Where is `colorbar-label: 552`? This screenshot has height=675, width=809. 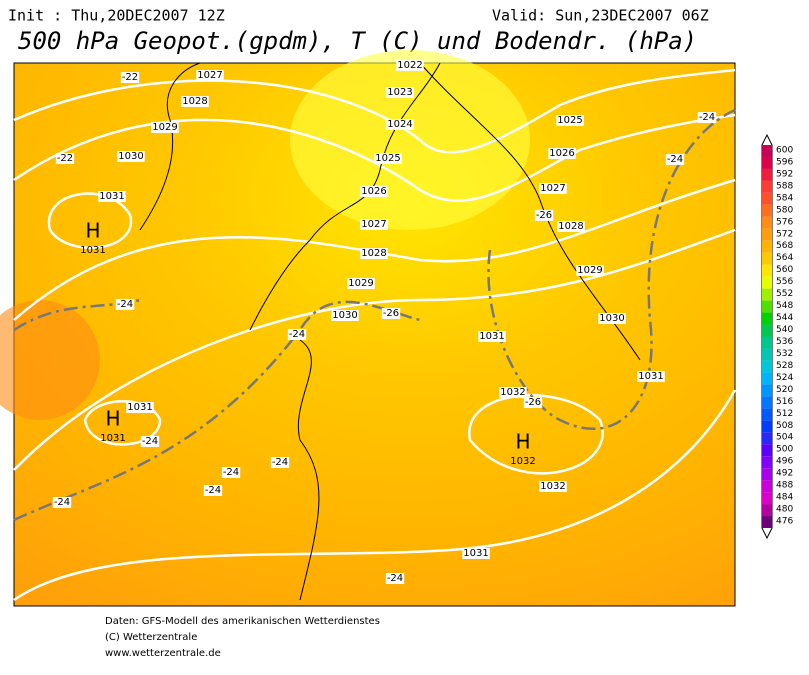
colorbar-label: 552 is located at coordinates (784, 294).